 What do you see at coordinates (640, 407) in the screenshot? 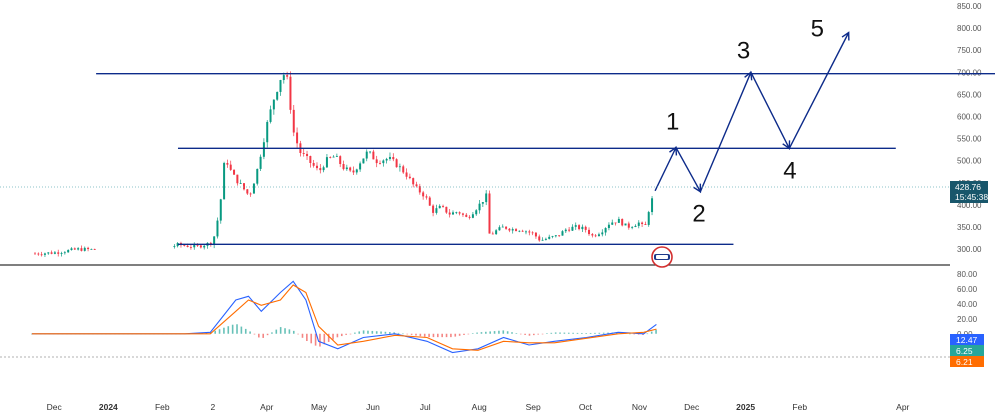
I see `x-tick-label: Nov` at bounding box center [640, 407].